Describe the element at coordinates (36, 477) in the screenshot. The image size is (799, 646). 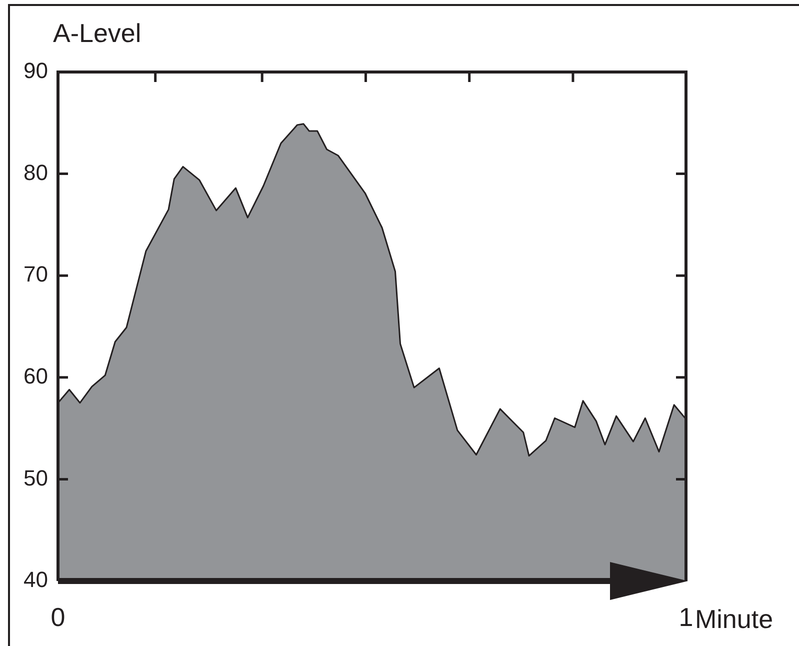
I see `y-tick-label: 50` at that location.